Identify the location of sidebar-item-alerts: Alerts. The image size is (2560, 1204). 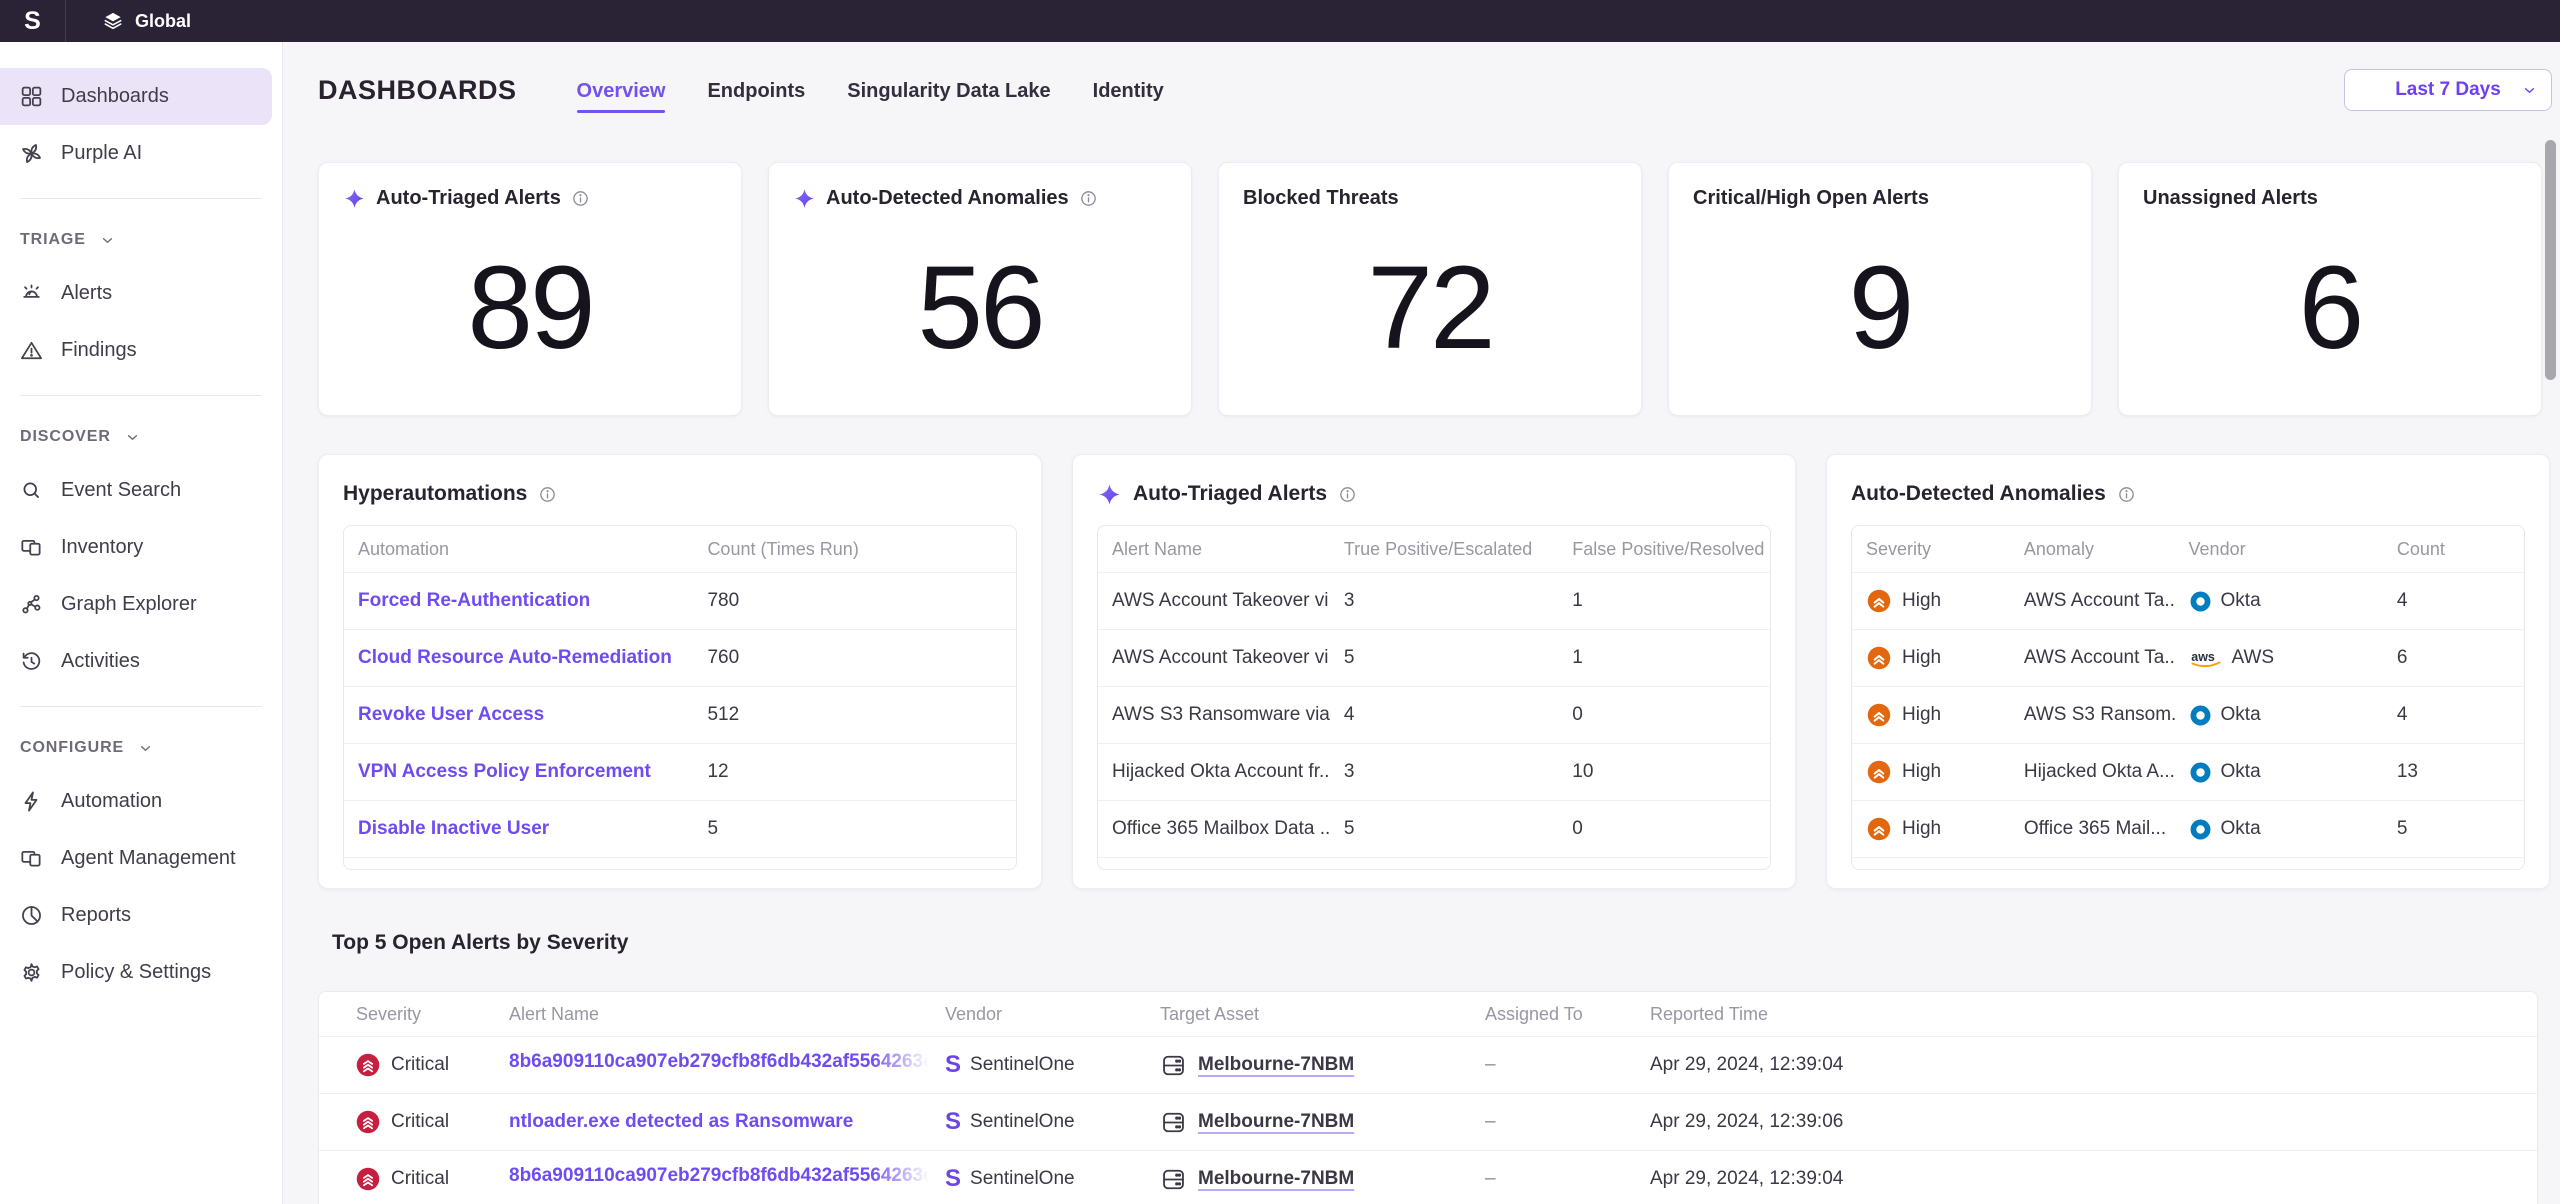
(136, 293).